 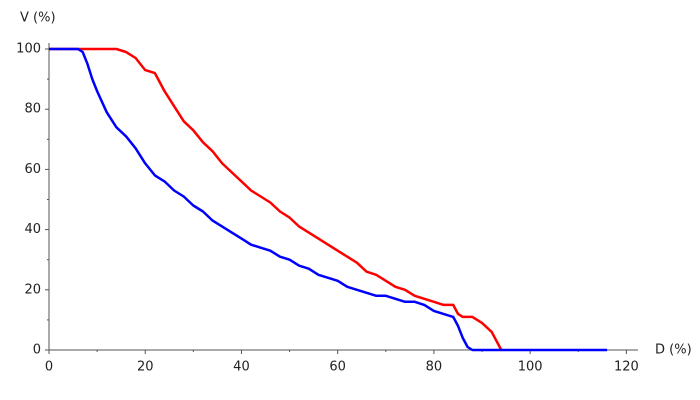 What do you see at coordinates (530, 367) in the screenshot?
I see `x-tick-label: 100` at bounding box center [530, 367].